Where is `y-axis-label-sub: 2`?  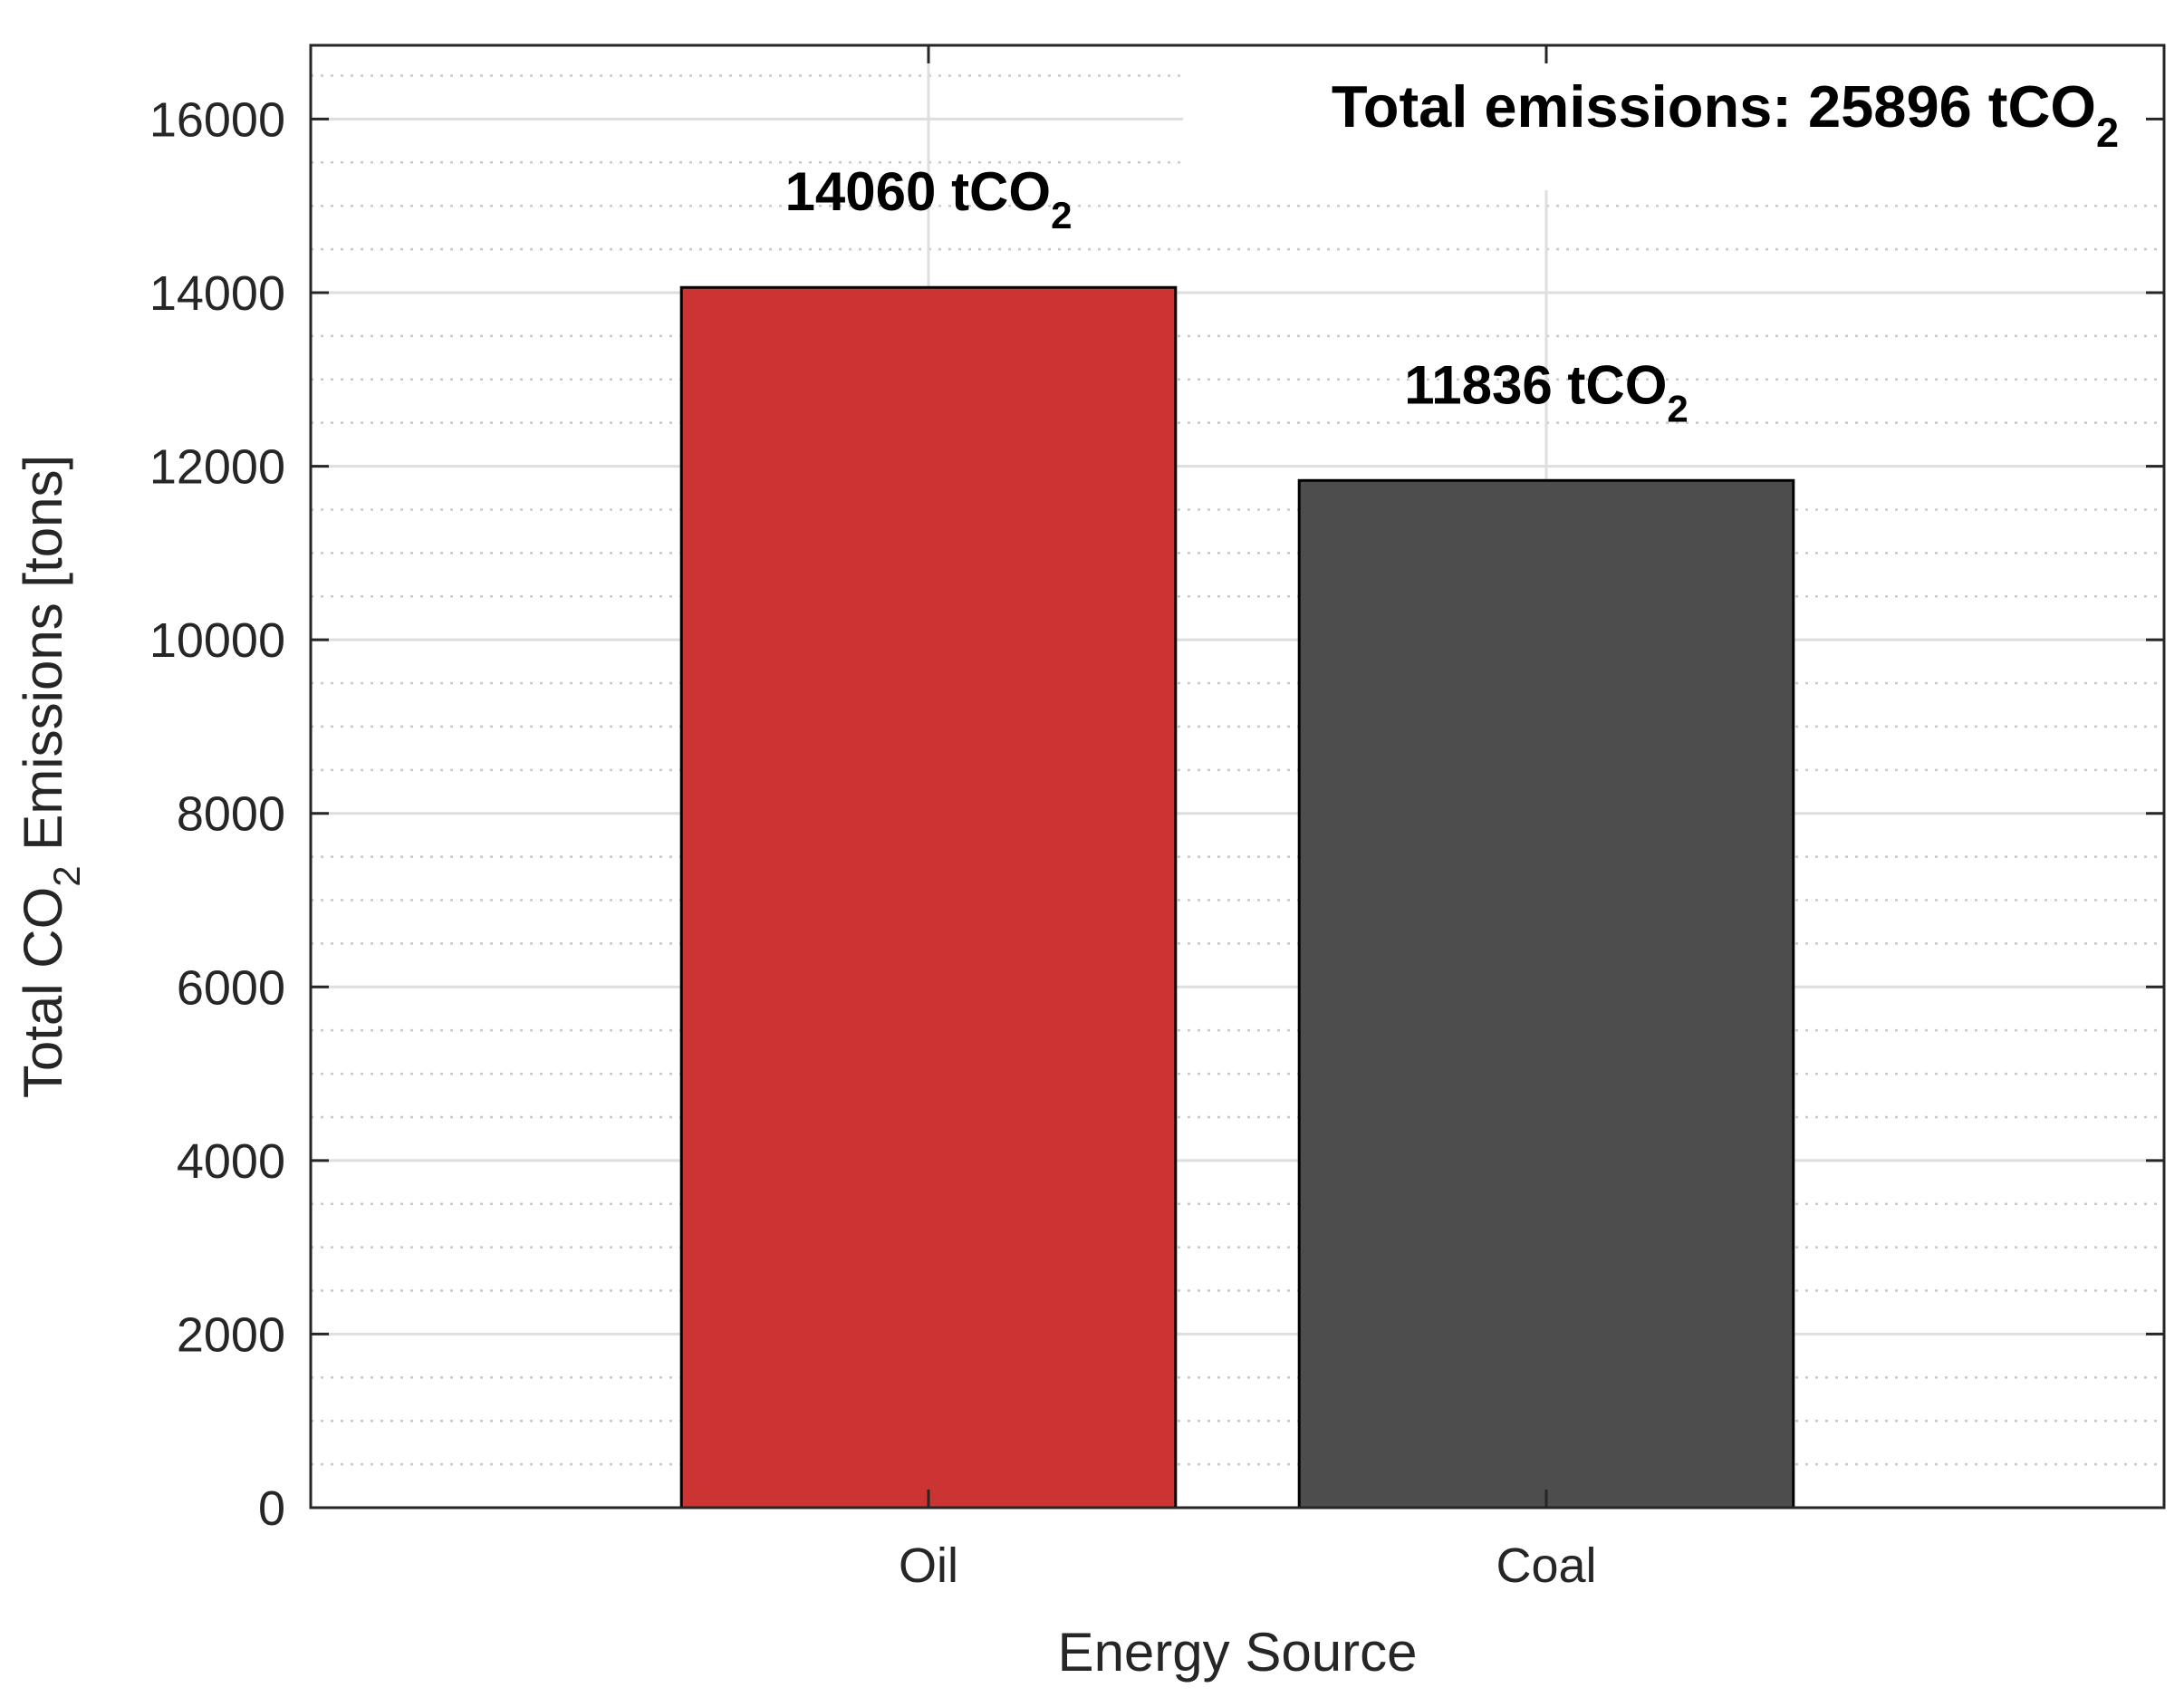 y-axis-label-sub: 2 is located at coordinates (66, 875).